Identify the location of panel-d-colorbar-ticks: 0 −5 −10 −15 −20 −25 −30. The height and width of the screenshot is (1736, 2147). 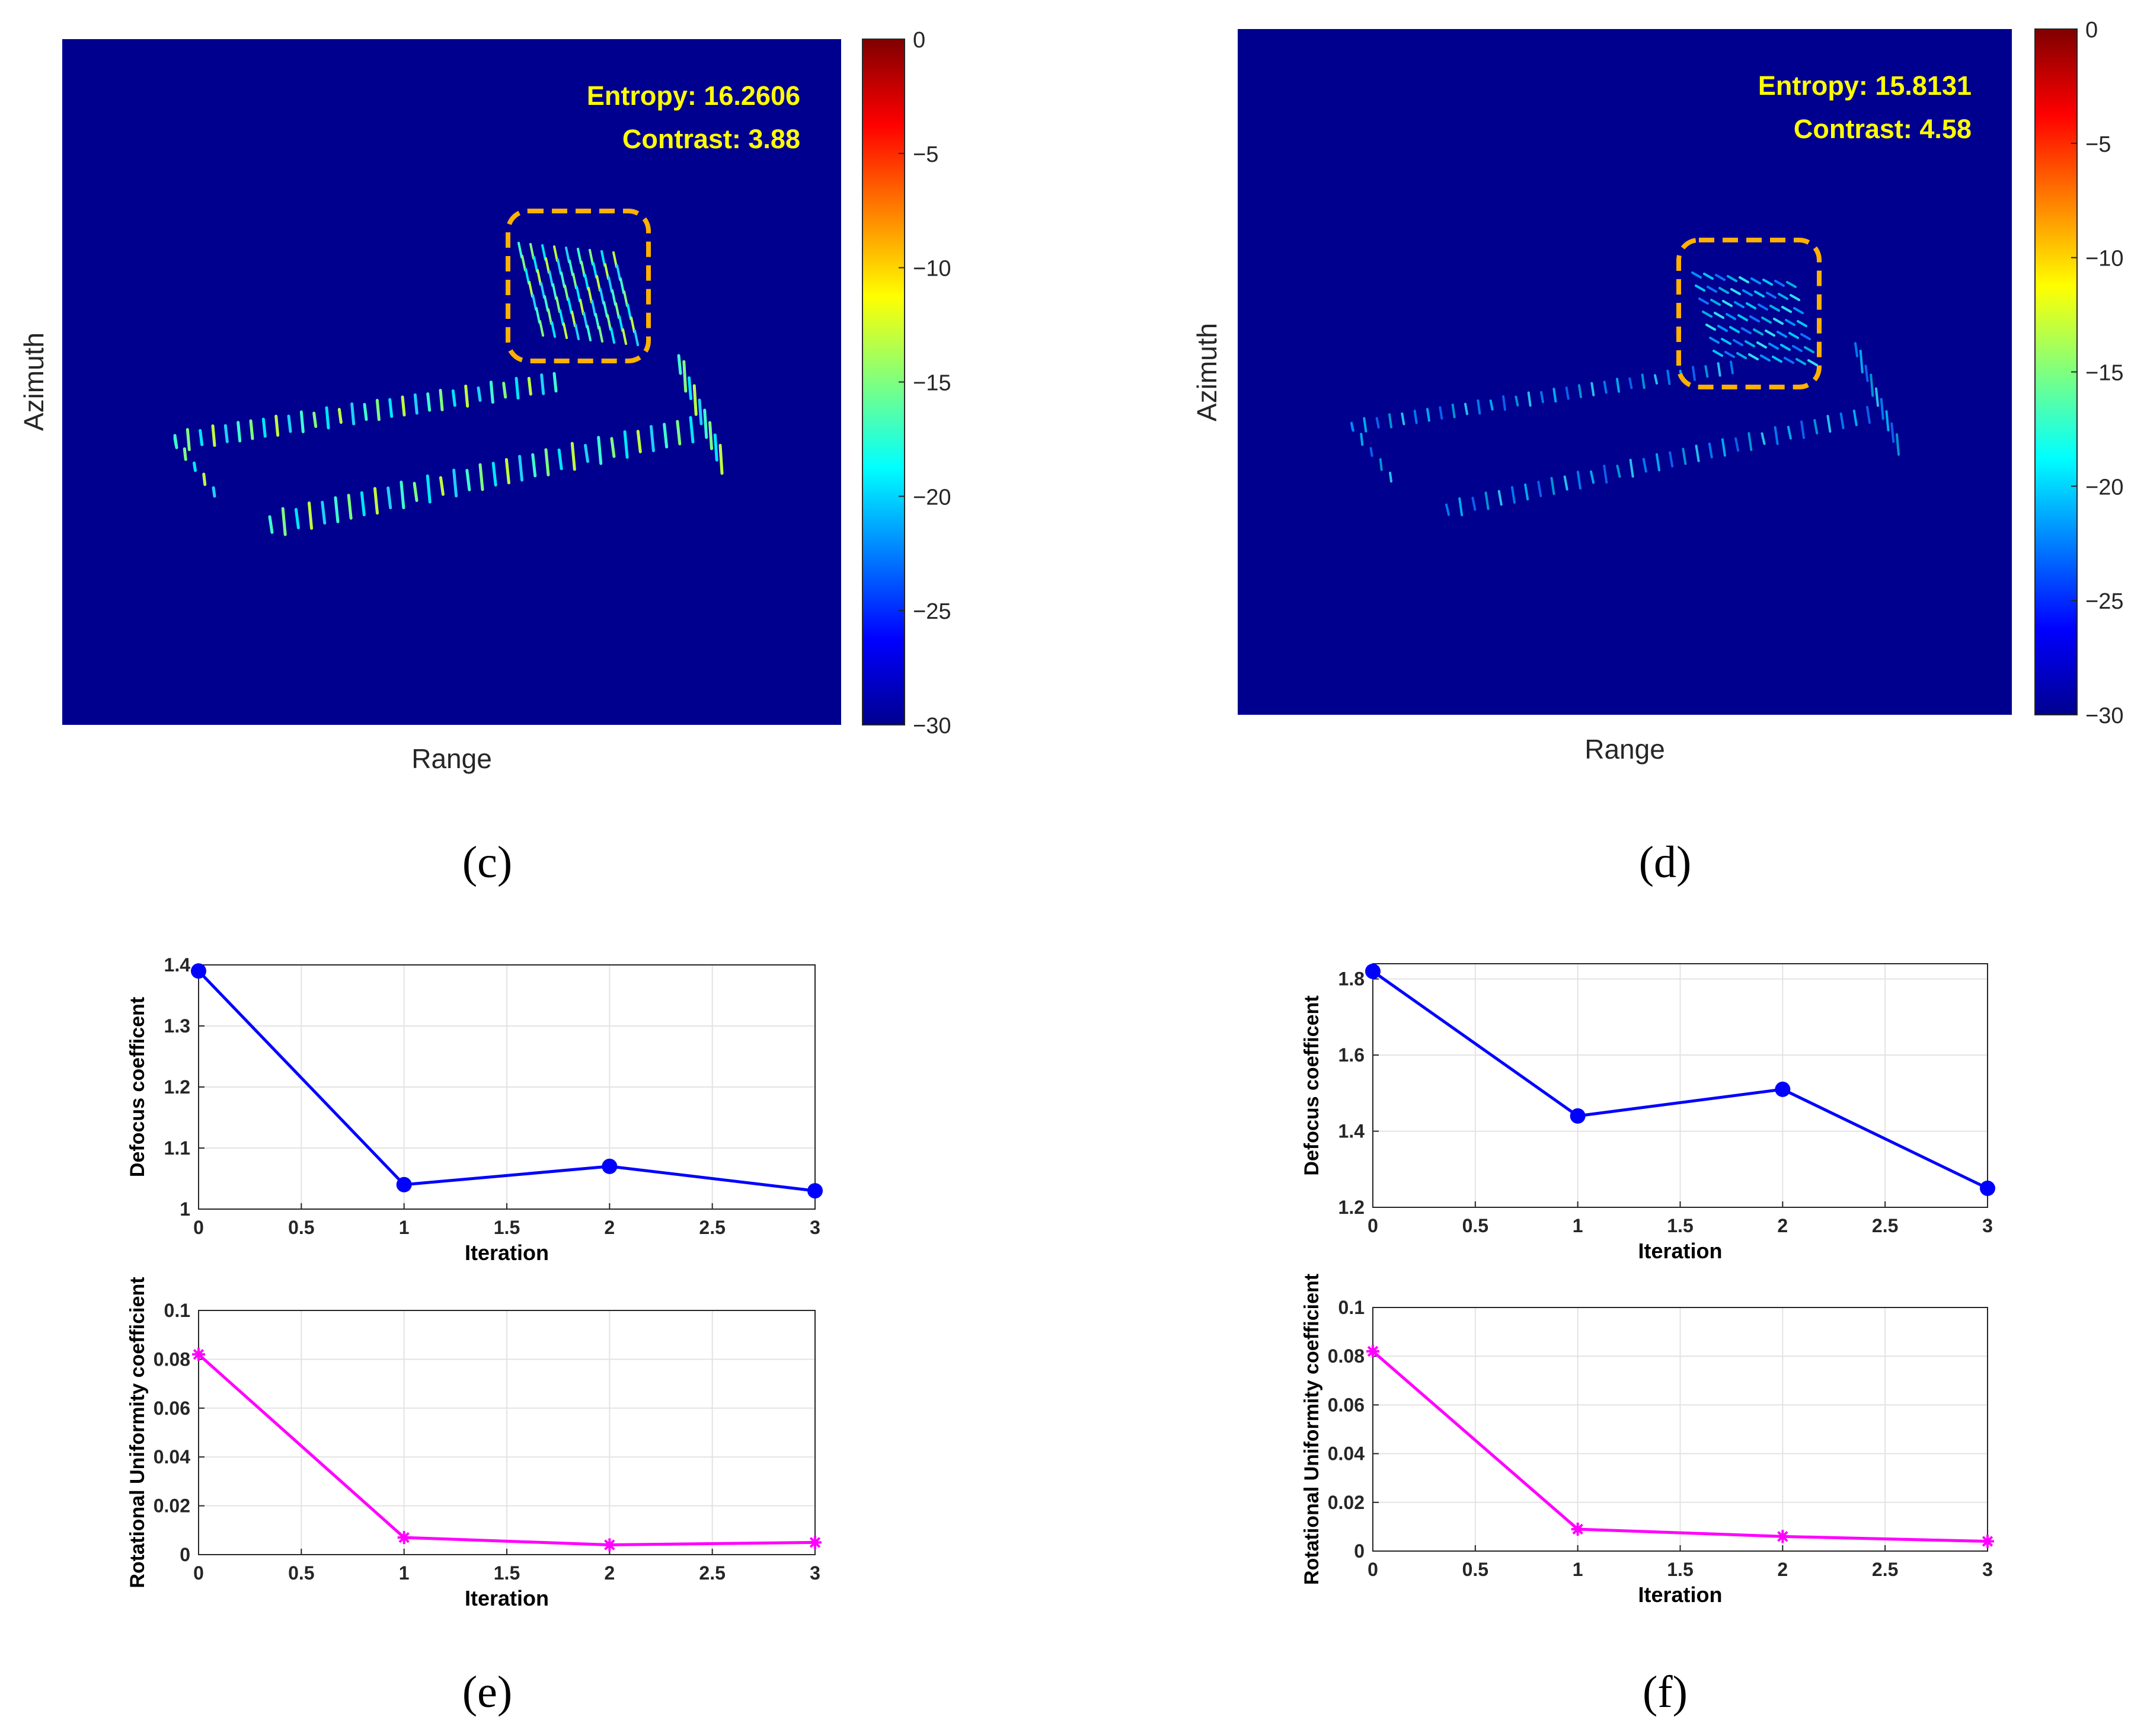
(2097, 373).